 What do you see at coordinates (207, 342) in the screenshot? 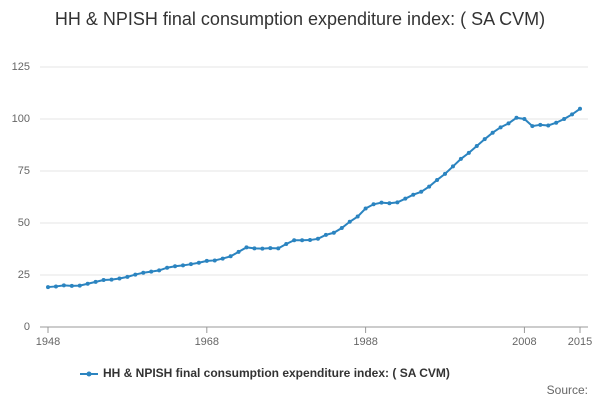
I see `x-tick-label: 1968` at bounding box center [207, 342].